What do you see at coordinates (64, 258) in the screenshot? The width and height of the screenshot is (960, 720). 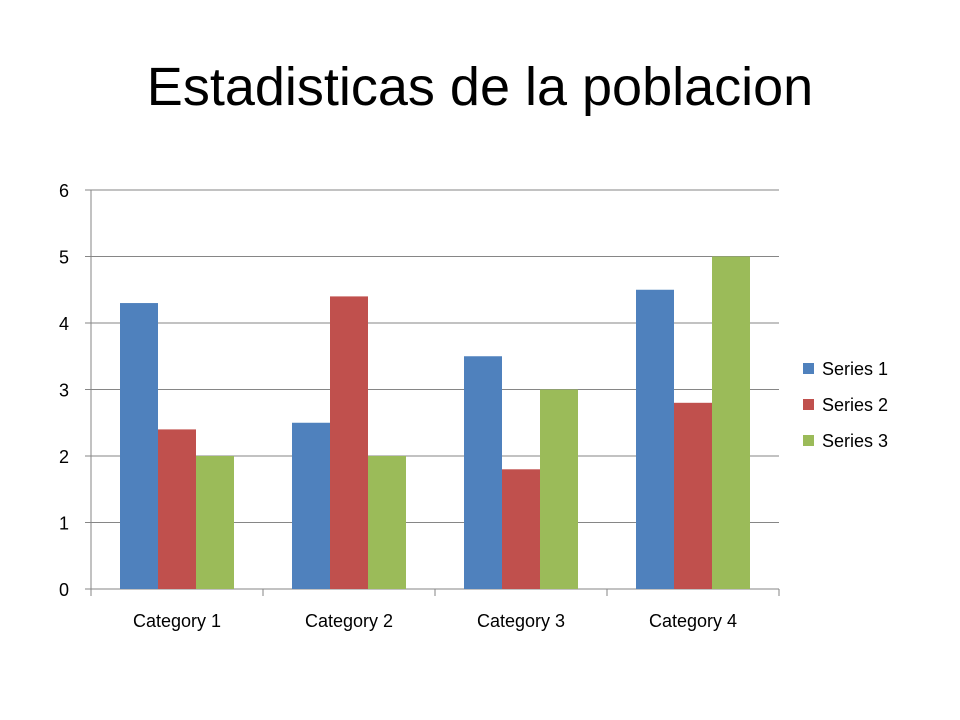 I see `y-tick-label: 5` at bounding box center [64, 258].